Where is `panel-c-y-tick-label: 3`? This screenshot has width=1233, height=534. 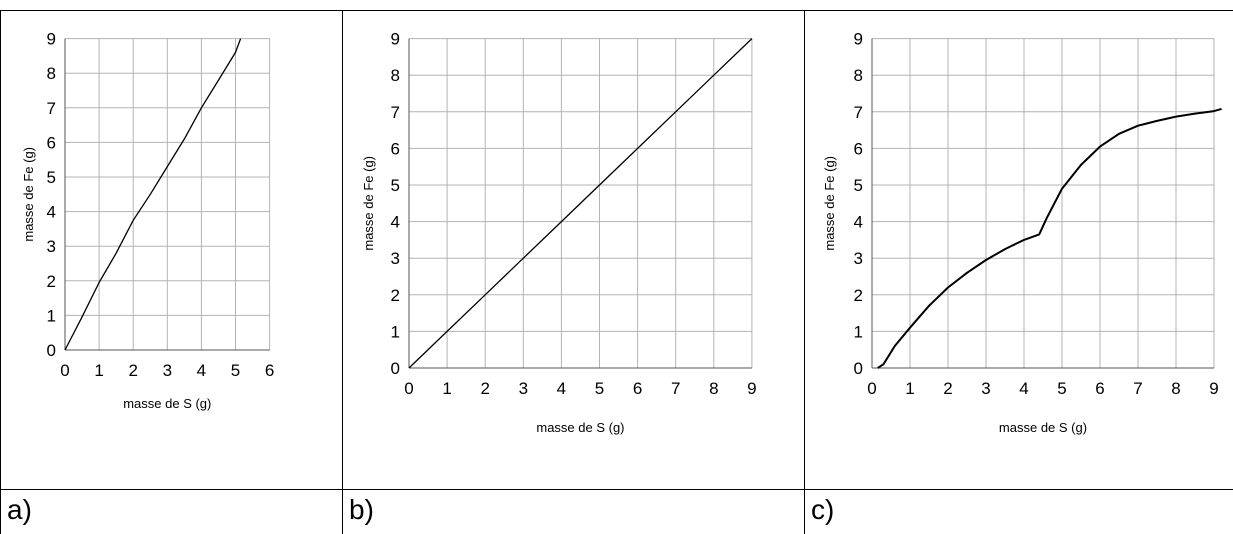 panel-c-y-tick-label: 3 is located at coordinates (858, 258).